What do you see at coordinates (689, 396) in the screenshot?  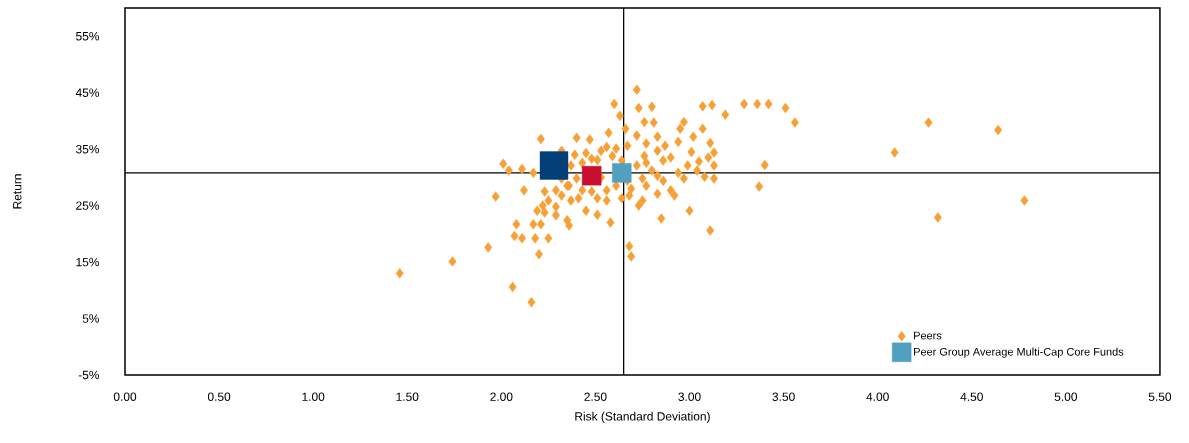 I see `x-tick-label: 3.00` at bounding box center [689, 396].